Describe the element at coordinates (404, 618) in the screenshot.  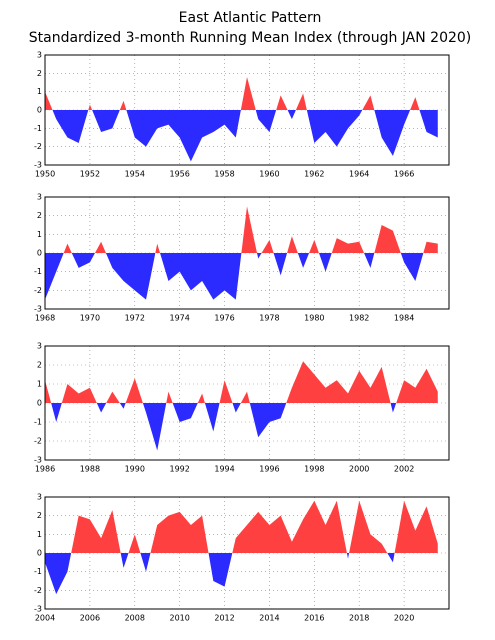
I see `x-tick-label: 2020` at that location.